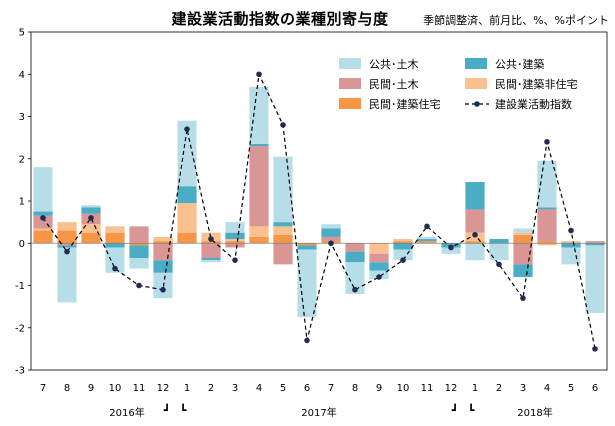  Describe the element at coordinates (523, 388) in the screenshot. I see `x-tick-label: 3` at that location.